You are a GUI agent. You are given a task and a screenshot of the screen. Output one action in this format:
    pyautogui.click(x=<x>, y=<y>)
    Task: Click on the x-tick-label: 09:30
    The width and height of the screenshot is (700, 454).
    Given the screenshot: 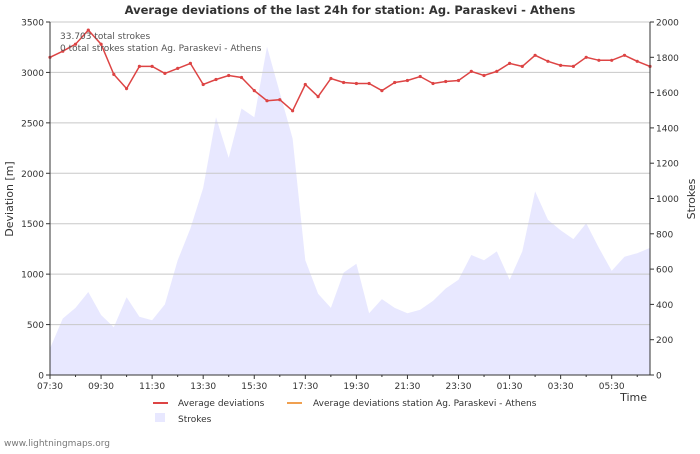 What is the action you would take?
    pyautogui.click(x=101, y=387)
    